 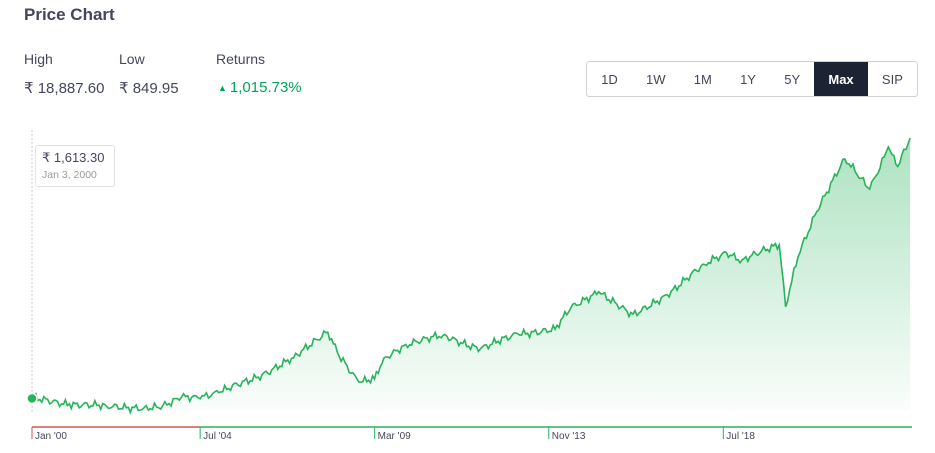 I want to click on range-1w-button: 1W, so click(x=656, y=79).